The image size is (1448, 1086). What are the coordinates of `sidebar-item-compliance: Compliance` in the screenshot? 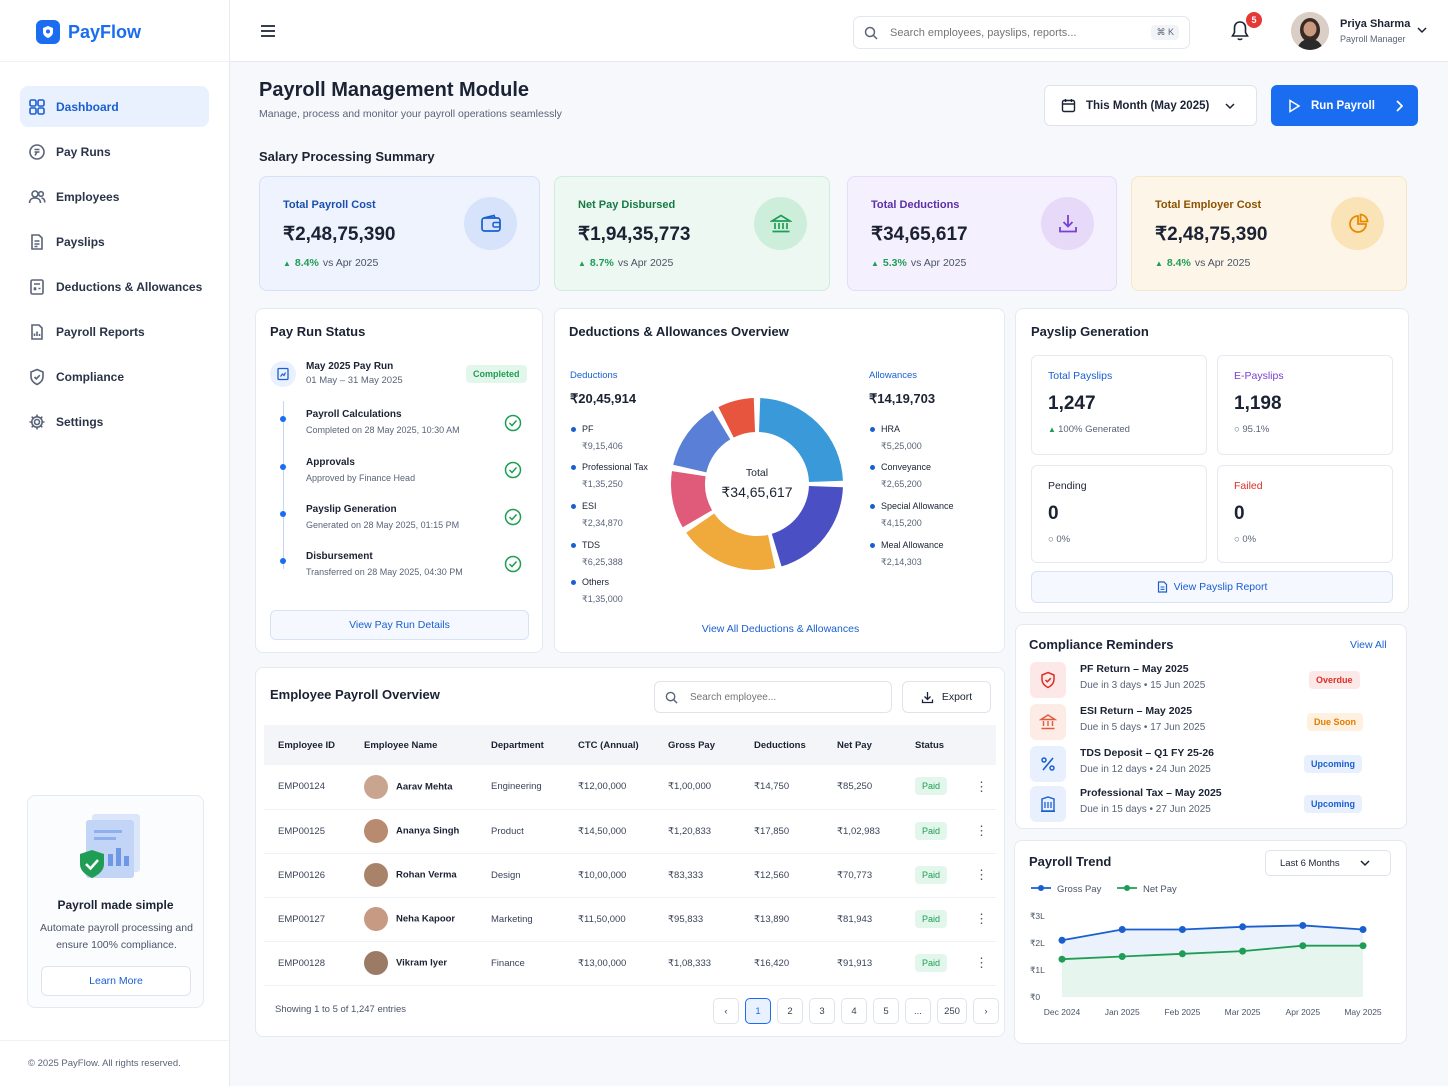 It's located at (114, 376).